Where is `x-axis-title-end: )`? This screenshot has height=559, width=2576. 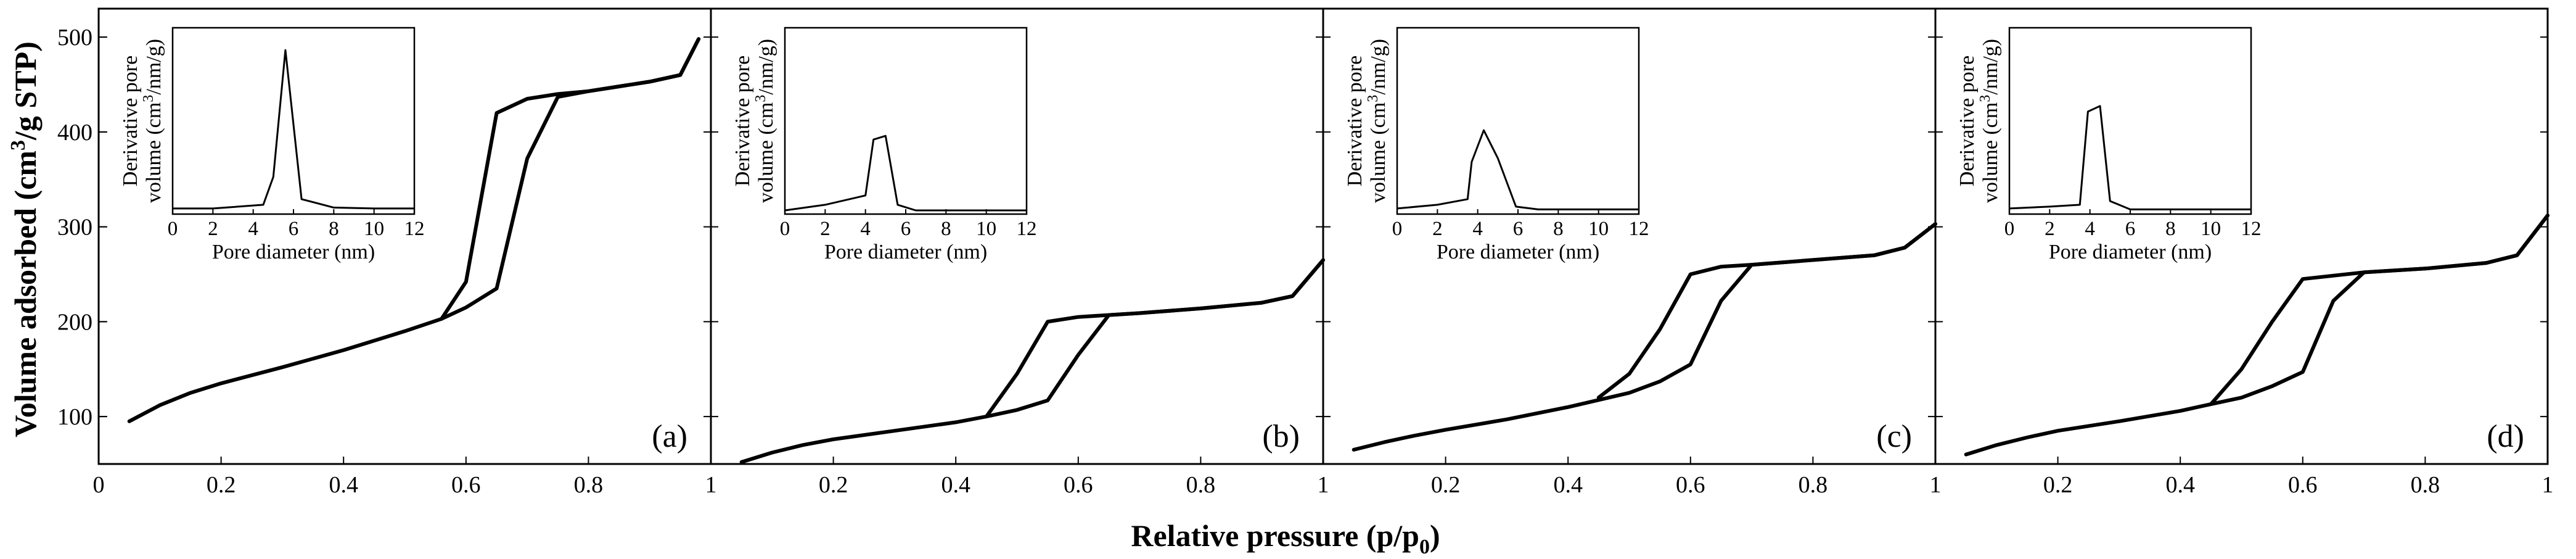
x-axis-title-end: ) is located at coordinates (1435, 535).